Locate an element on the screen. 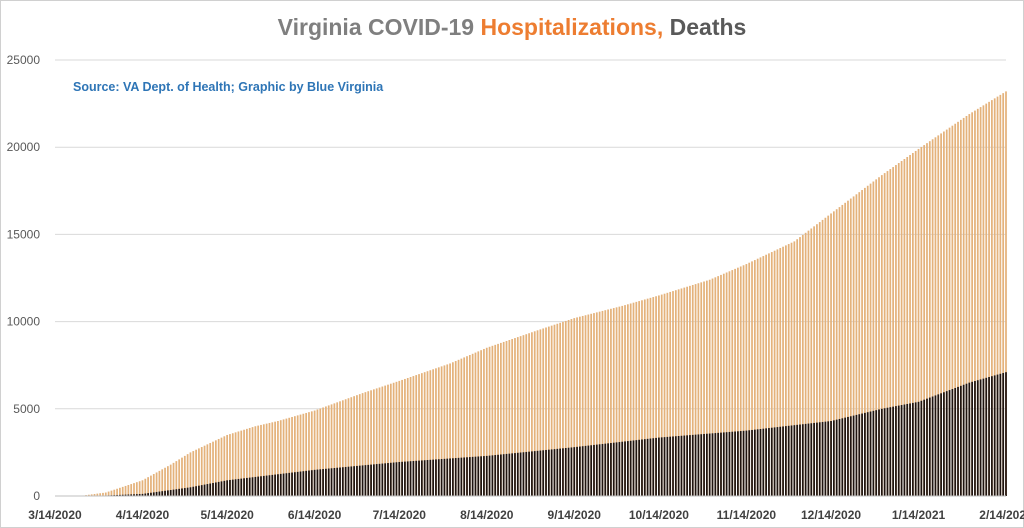 The height and width of the screenshot is (528, 1024). y-tick-label: 25000 is located at coordinates (24, 60).